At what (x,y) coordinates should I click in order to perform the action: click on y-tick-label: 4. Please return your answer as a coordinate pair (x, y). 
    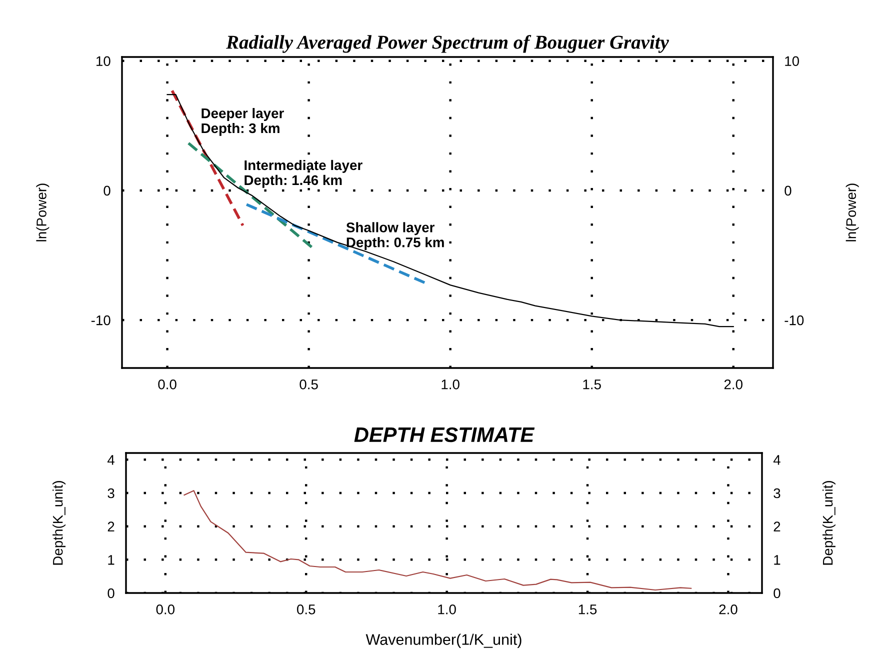
    Looking at the image, I should click on (110, 460).